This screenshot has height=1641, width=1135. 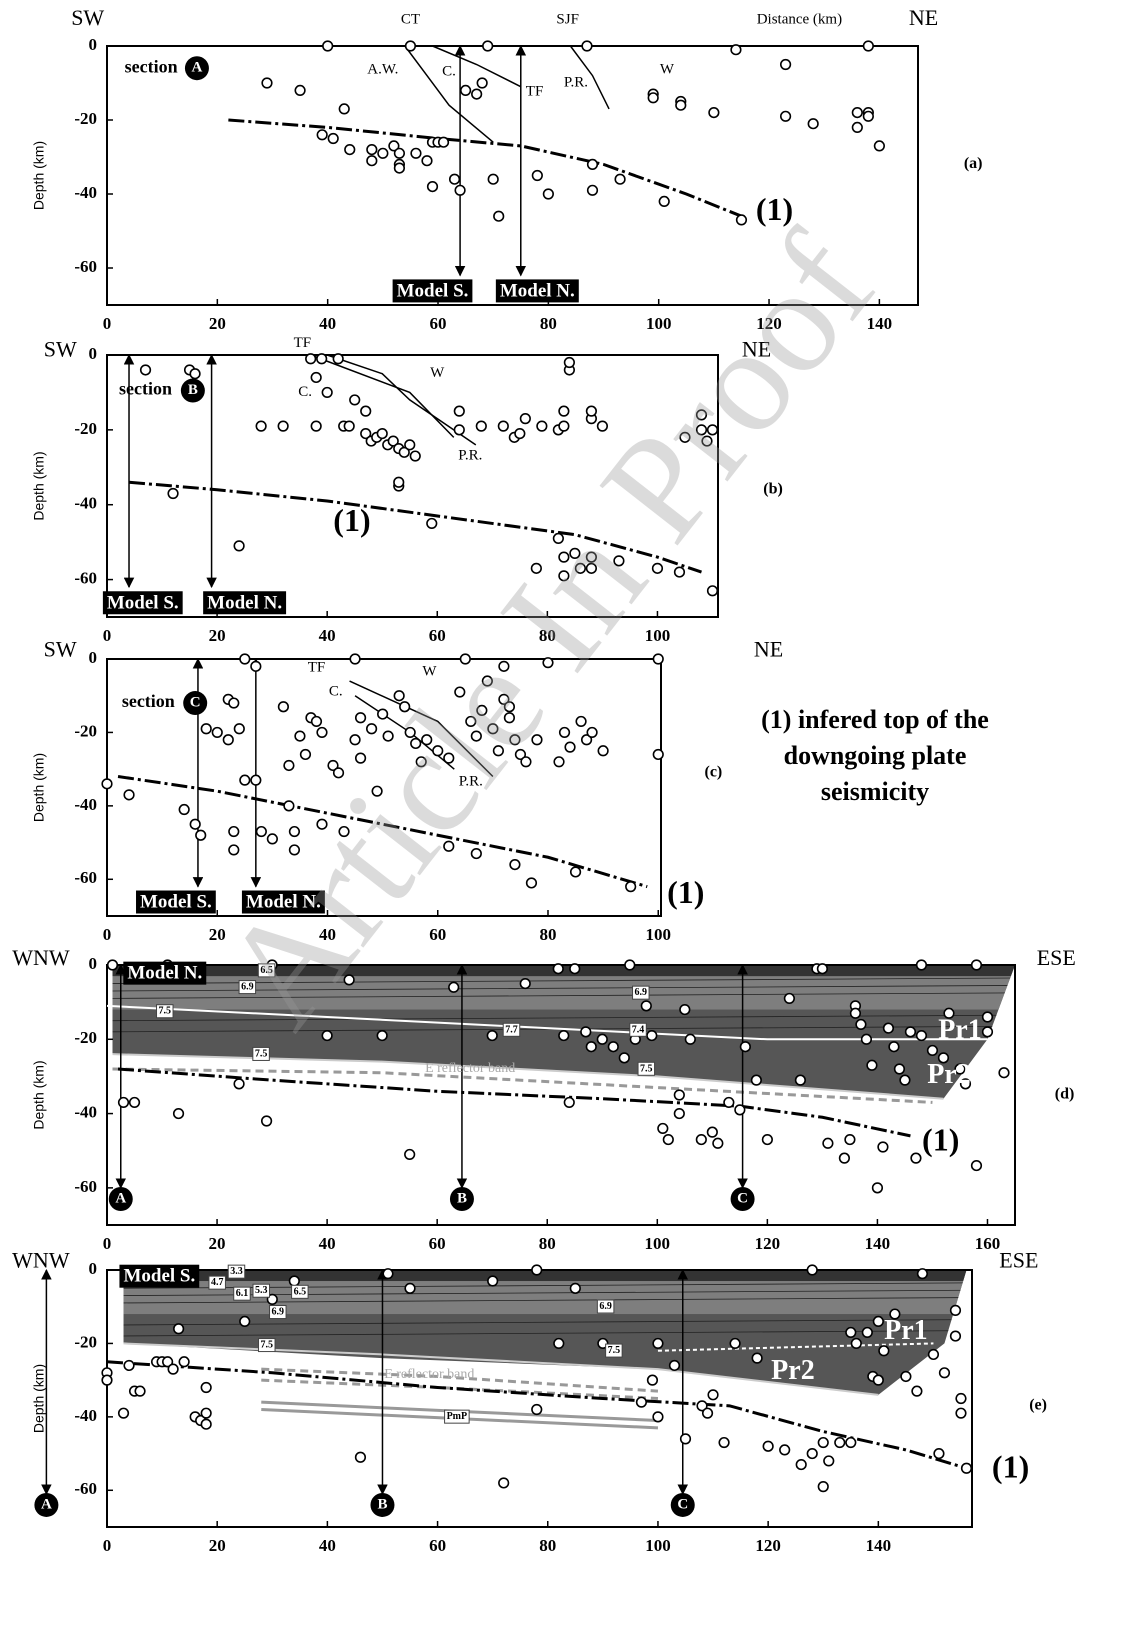 What do you see at coordinates (327, 1545) in the screenshot?
I see `x-tick-label: 40` at bounding box center [327, 1545].